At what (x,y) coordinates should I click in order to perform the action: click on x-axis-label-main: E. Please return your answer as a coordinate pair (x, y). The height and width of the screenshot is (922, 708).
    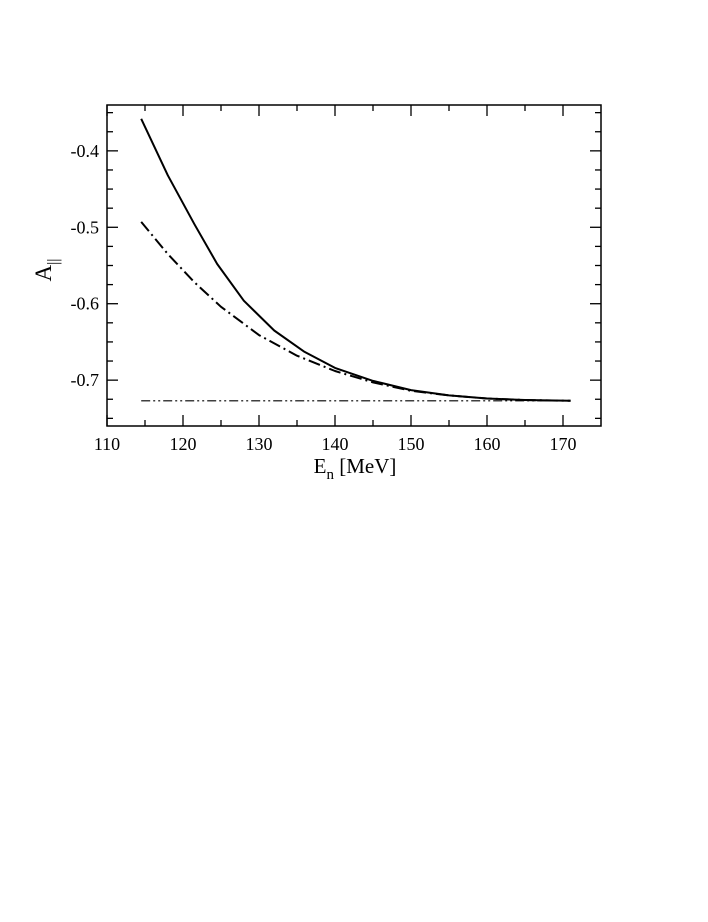
    Looking at the image, I should click on (320, 466).